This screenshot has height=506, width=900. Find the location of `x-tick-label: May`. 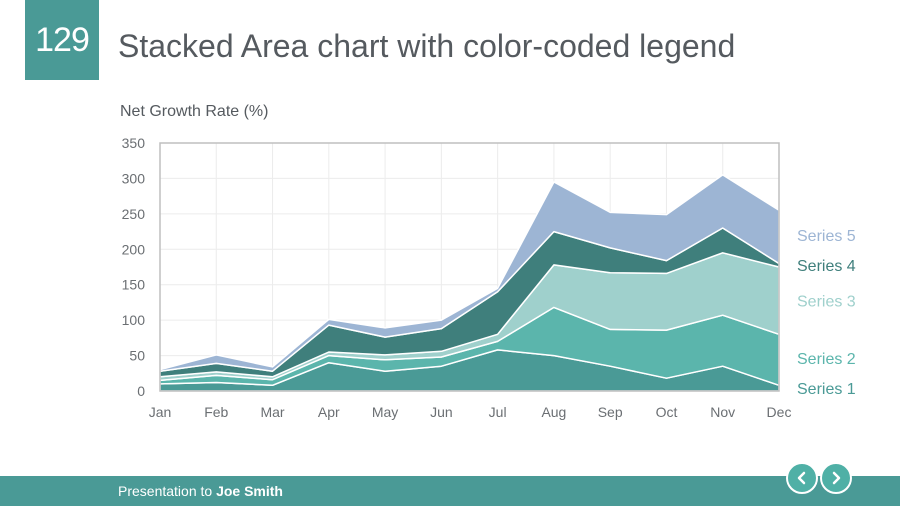

x-tick-label: May is located at coordinates (385, 412).